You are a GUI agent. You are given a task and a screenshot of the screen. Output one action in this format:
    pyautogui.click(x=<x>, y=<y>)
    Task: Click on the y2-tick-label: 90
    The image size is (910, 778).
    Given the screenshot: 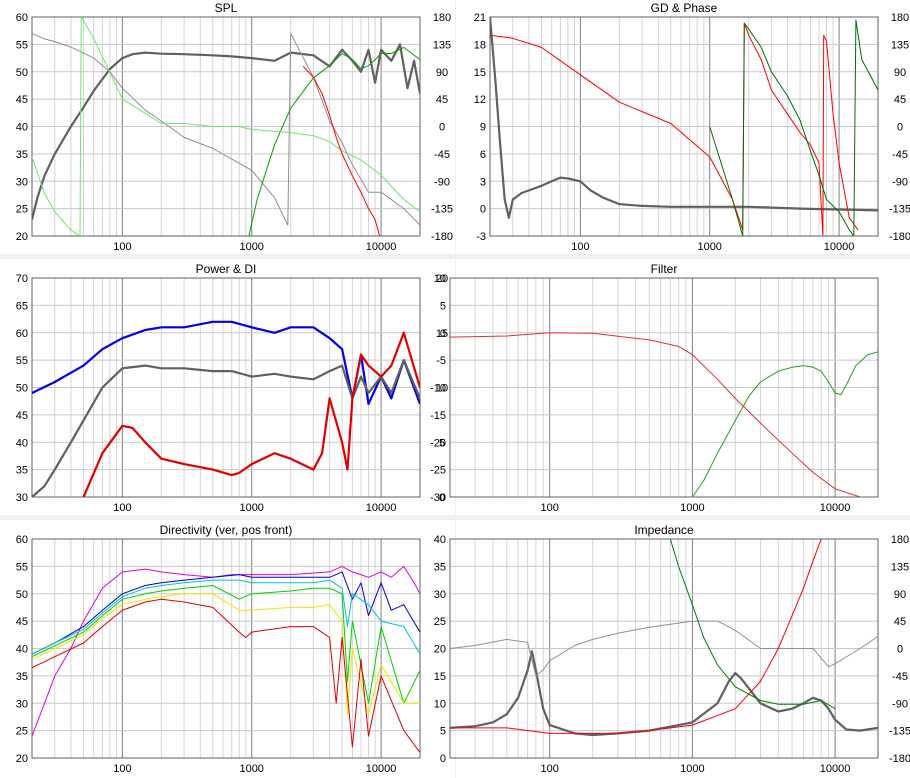 What is the action you would take?
    pyautogui.click(x=900, y=595)
    